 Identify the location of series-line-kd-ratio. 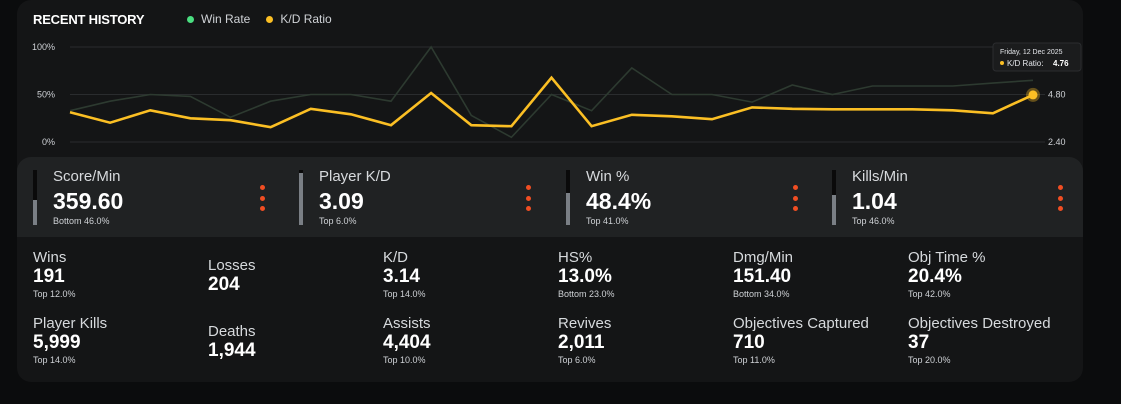
(551, 102).